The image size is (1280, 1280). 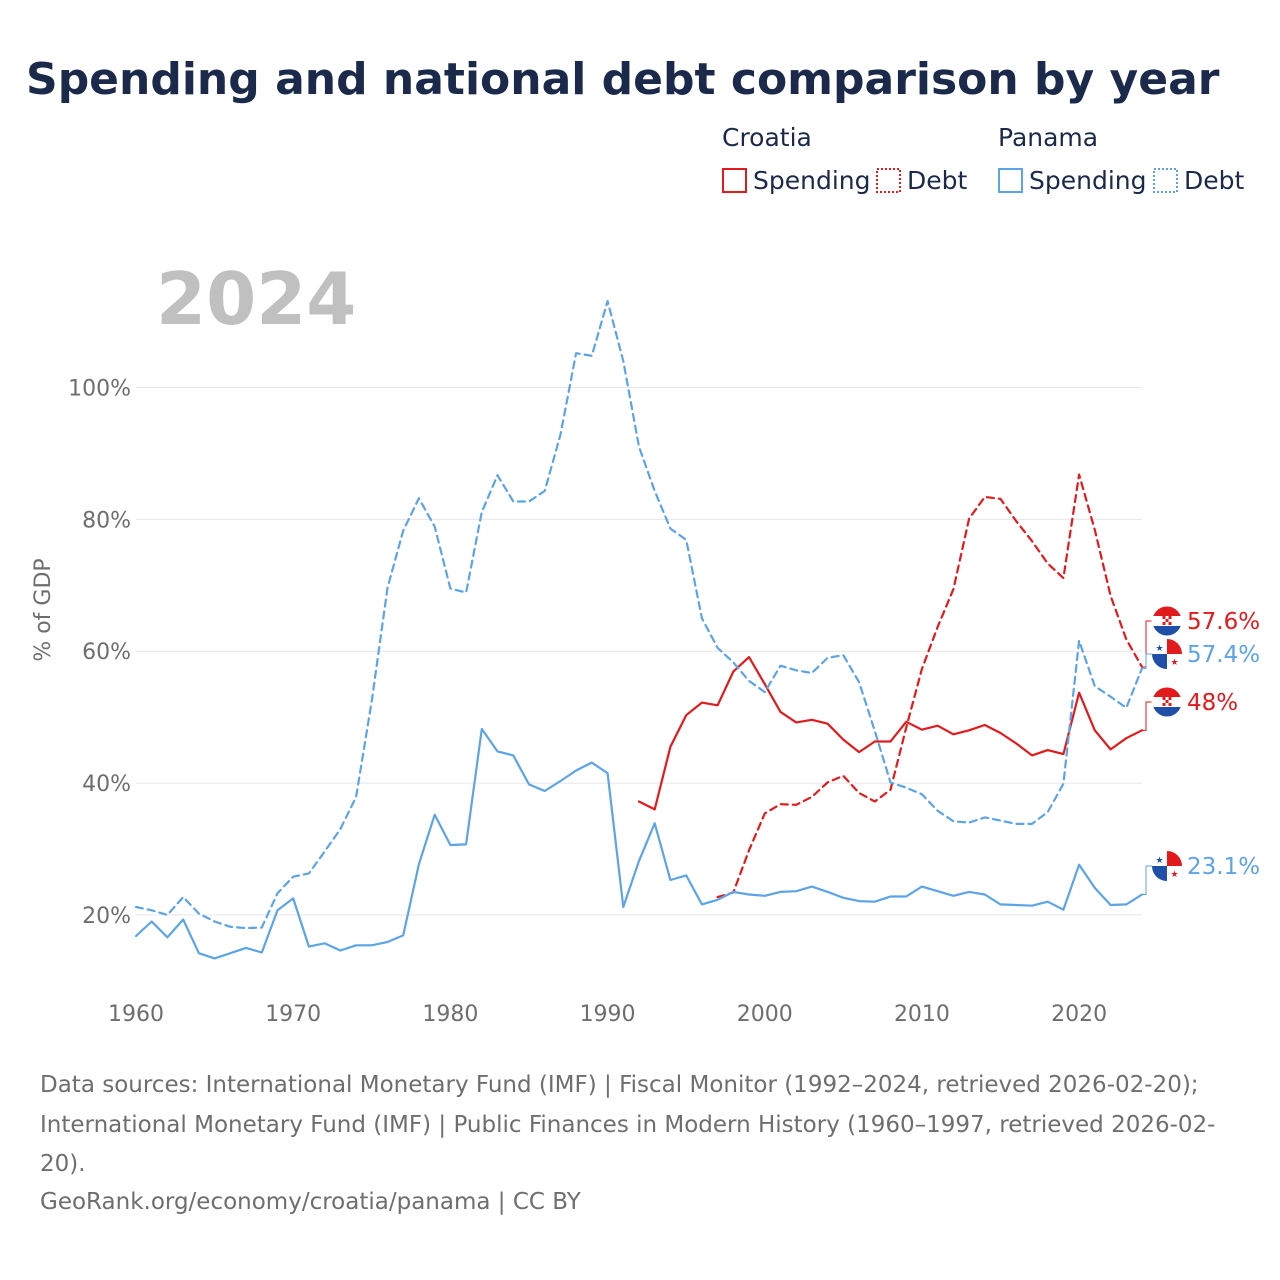 What do you see at coordinates (922, 1014) in the screenshot?
I see `x-tick-label: 2010` at bounding box center [922, 1014].